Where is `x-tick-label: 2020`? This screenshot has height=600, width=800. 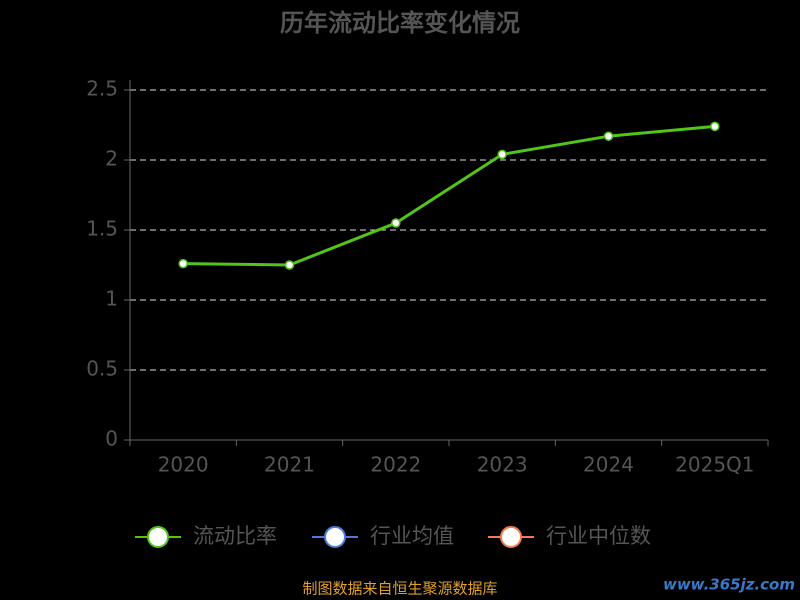
x-tick-label: 2020 is located at coordinates (183, 465).